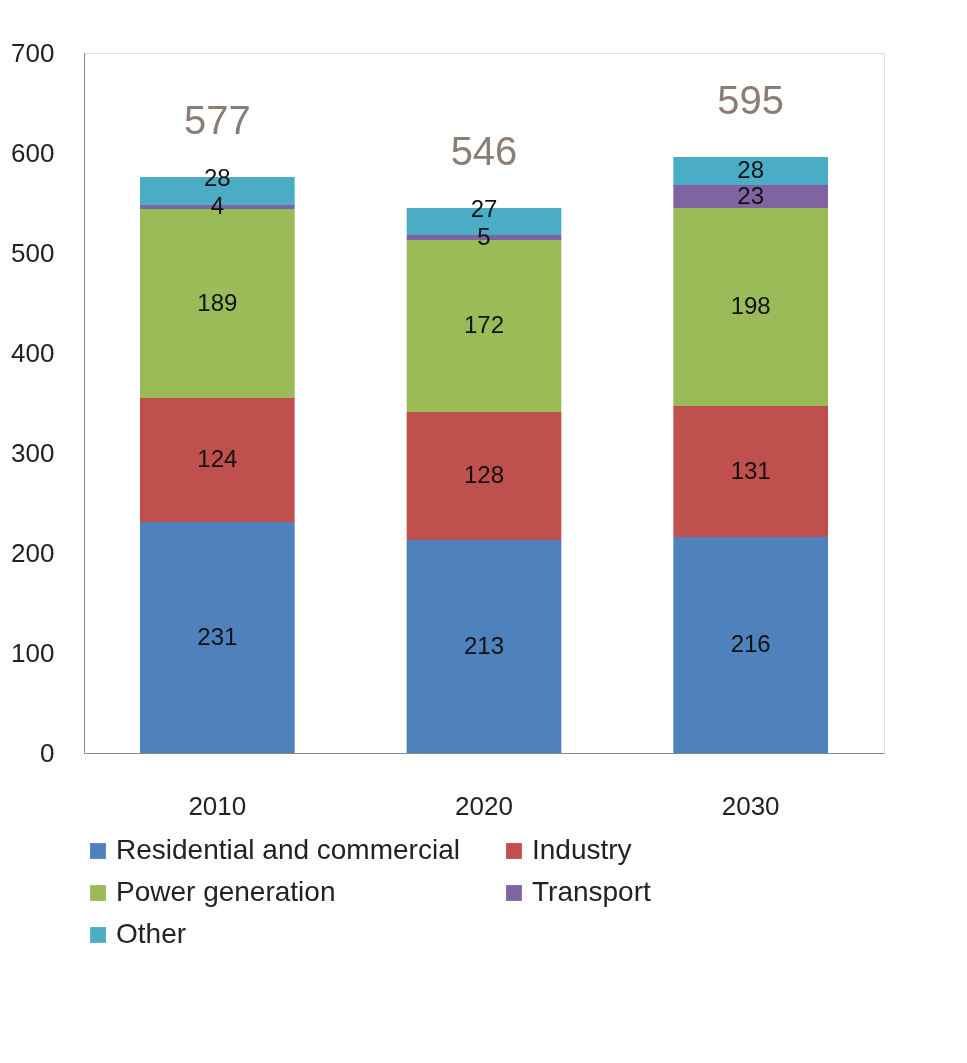 This screenshot has width=967, height=1063. What do you see at coordinates (217, 120) in the screenshot?
I see `total-label: 577` at bounding box center [217, 120].